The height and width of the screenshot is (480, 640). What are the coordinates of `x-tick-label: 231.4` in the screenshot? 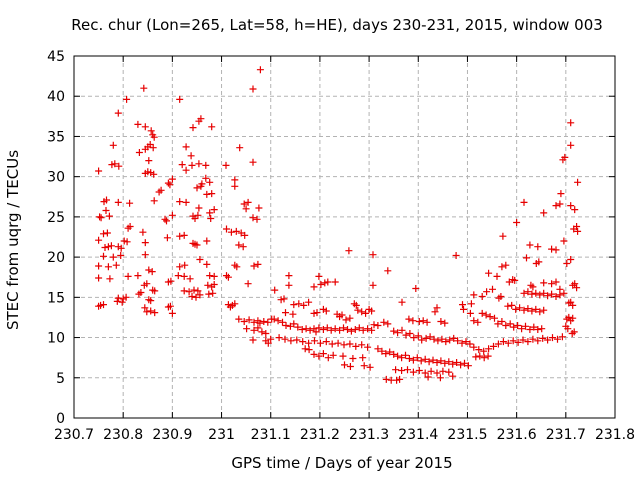 It's located at (418, 435).